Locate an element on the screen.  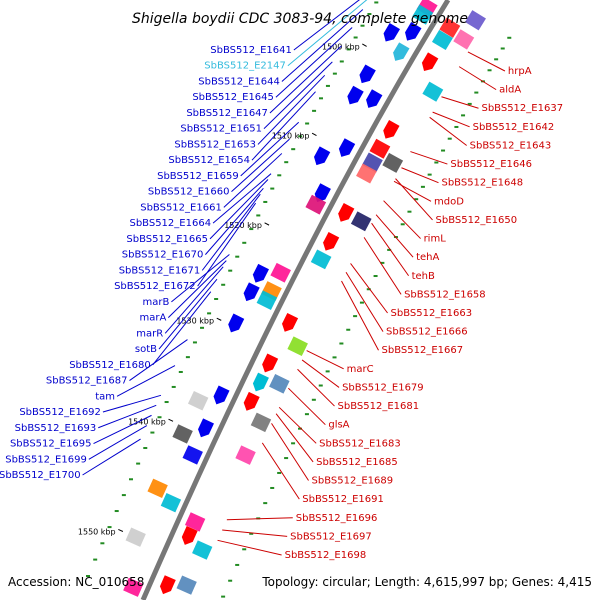
left-gene-label: tam is located at coordinates (105, 396).